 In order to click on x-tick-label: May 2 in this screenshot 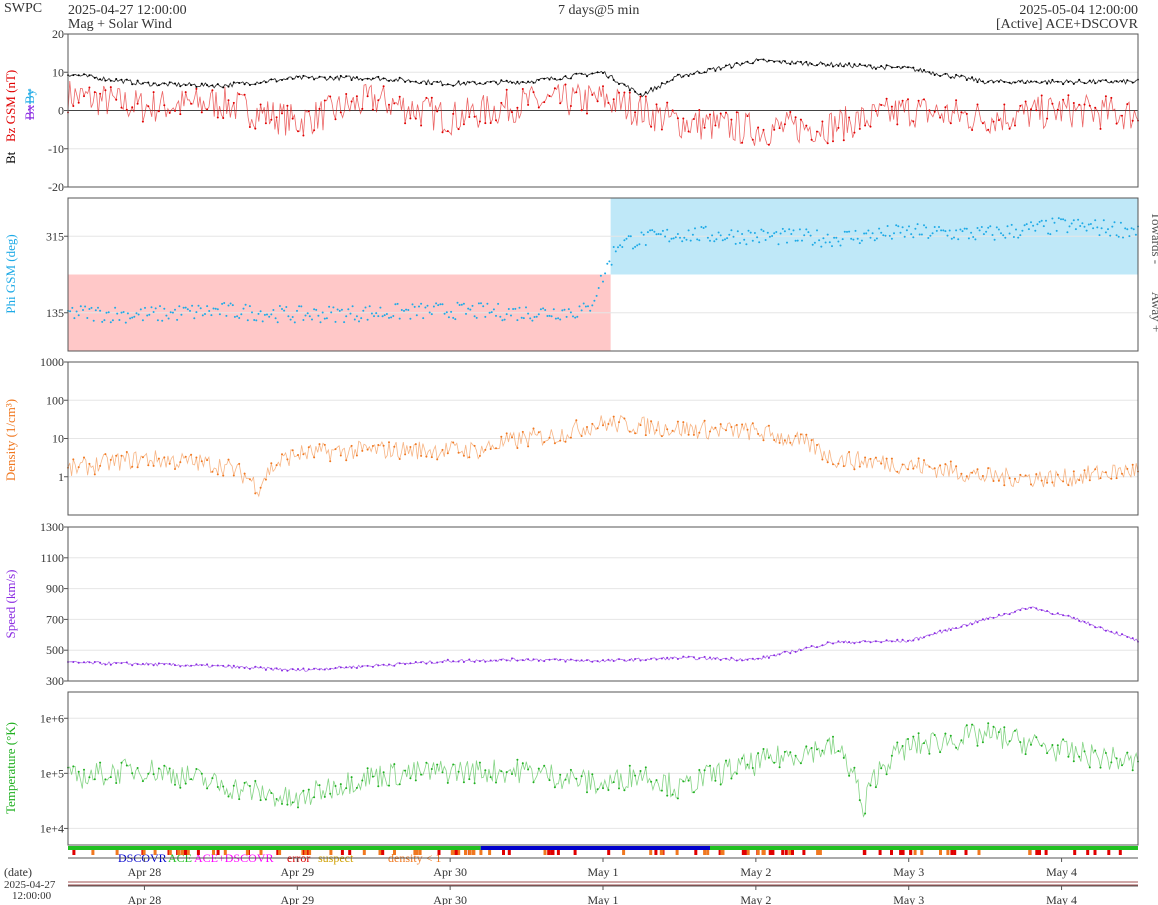, I will do `click(755, 872)`.